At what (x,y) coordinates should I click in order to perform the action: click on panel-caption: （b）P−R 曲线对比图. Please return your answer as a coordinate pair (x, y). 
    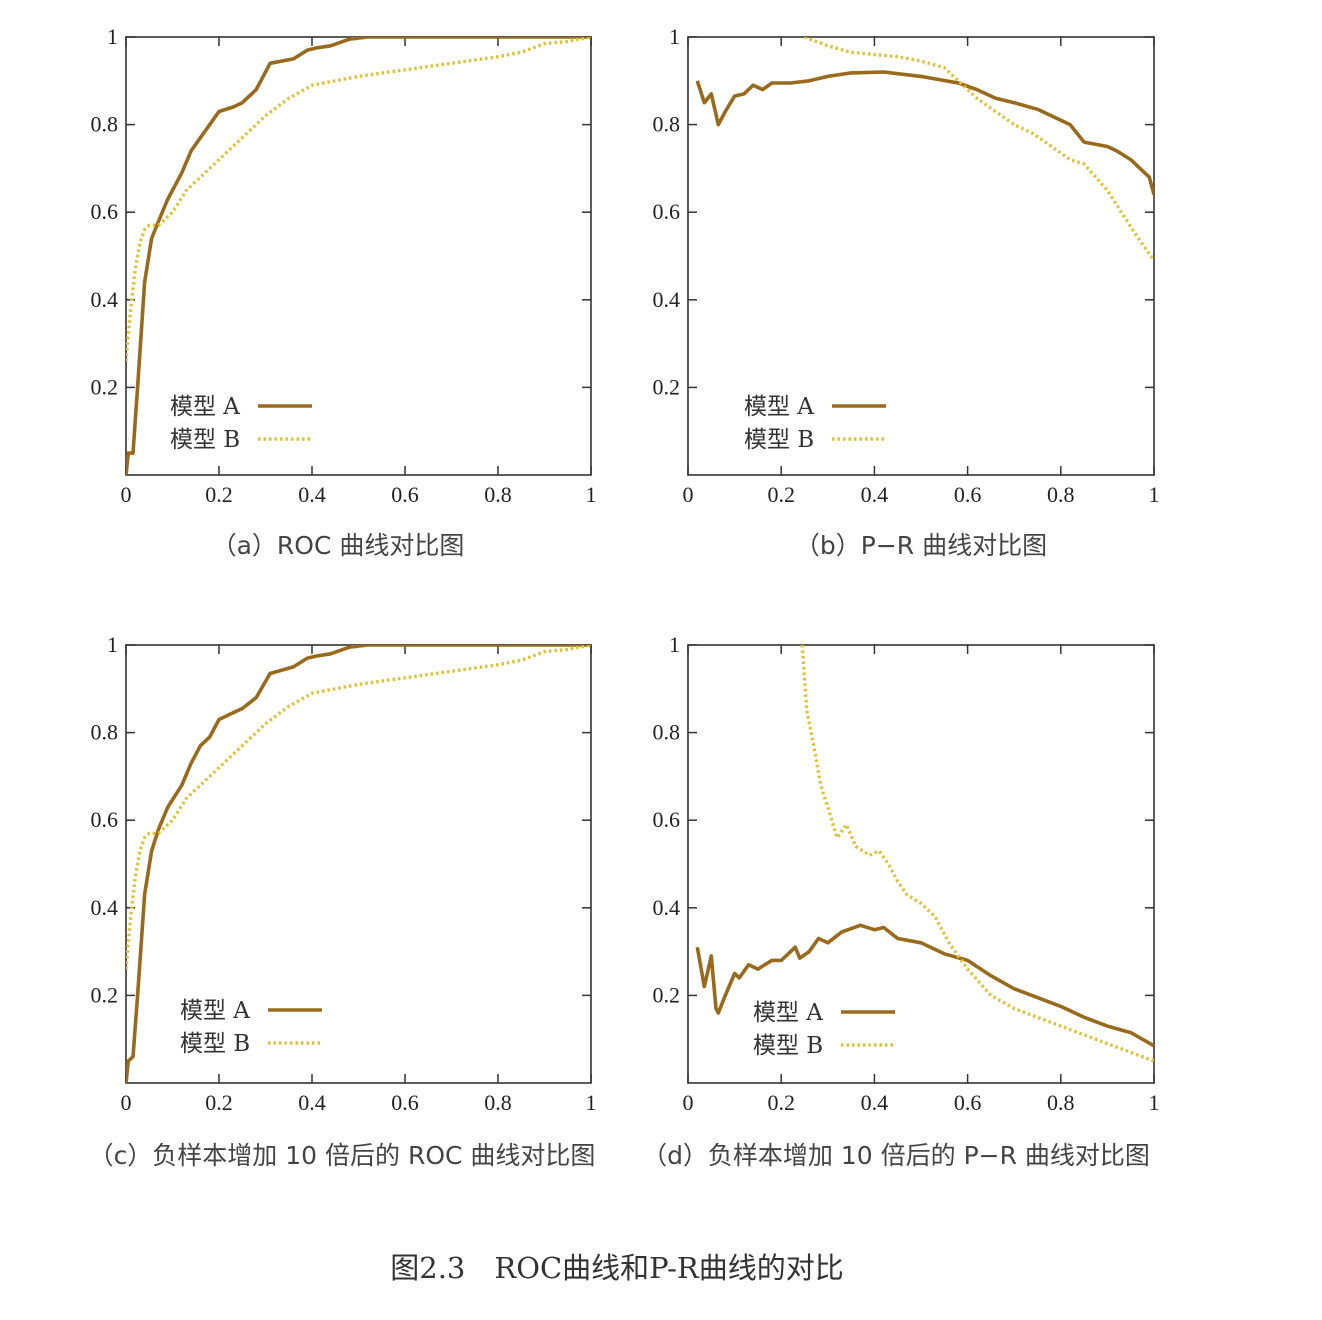
    Looking at the image, I should click on (921, 545).